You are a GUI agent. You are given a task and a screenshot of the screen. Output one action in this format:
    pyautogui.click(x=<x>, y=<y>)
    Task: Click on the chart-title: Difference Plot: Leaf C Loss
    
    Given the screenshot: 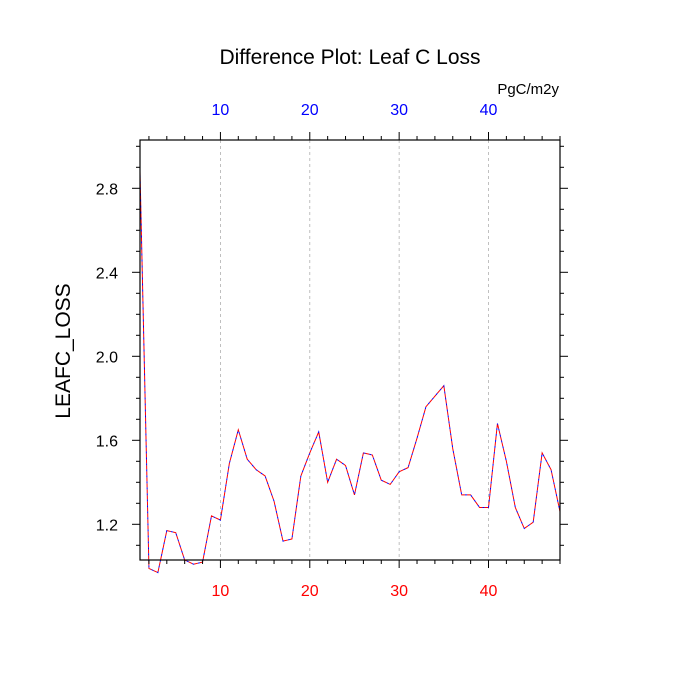 What is the action you would take?
    pyautogui.click(x=349, y=57)
    